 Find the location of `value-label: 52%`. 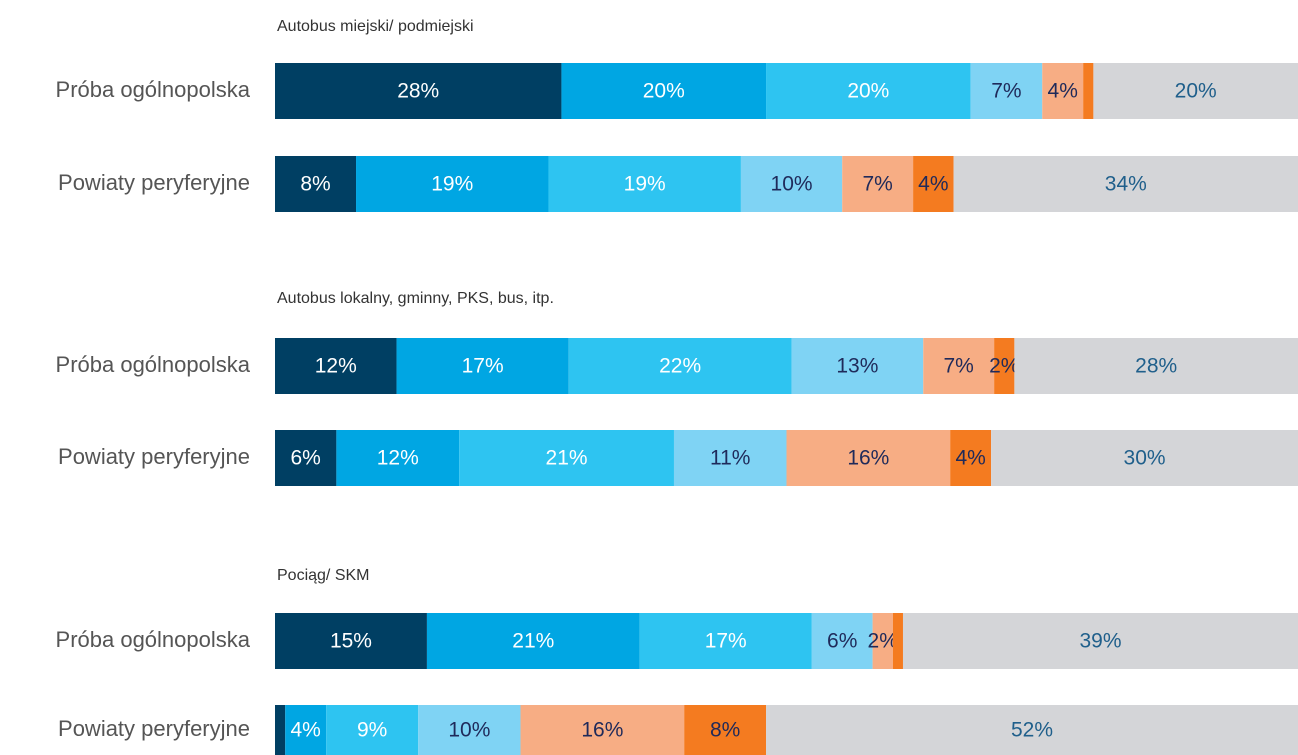

value-label: 52% is located at coordinates (1032, 730).